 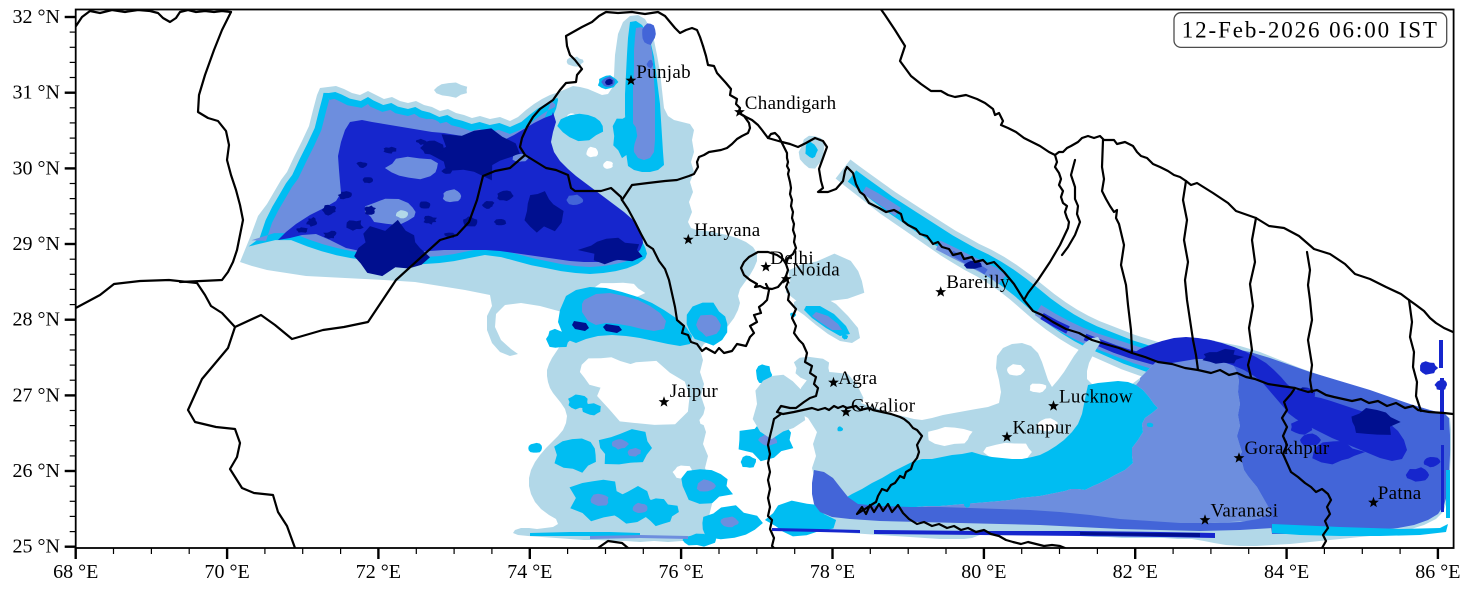 I want to click on svg-text: 70 °E, so click(x=226, y=572).